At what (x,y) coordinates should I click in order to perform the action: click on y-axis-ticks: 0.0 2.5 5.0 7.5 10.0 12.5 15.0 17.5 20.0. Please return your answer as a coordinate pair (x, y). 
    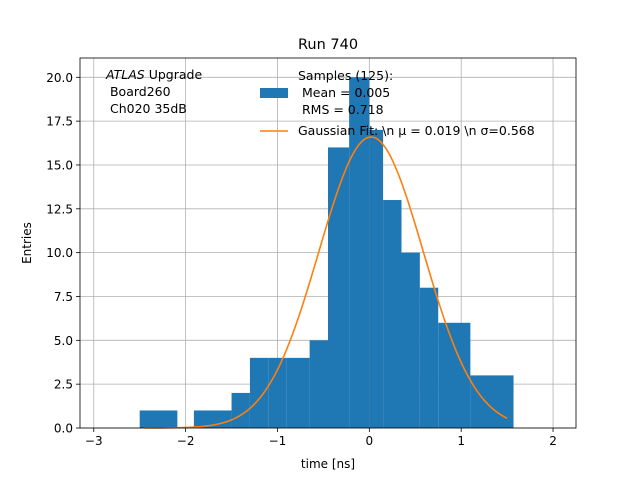
    Looking at the image, I should click on (63, 253).